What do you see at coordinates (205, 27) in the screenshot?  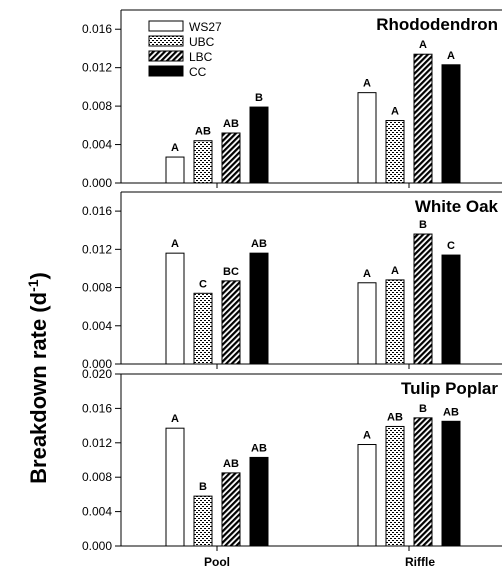 I see `legend-label-ws27: WS27` at bounding box center [205, 27].